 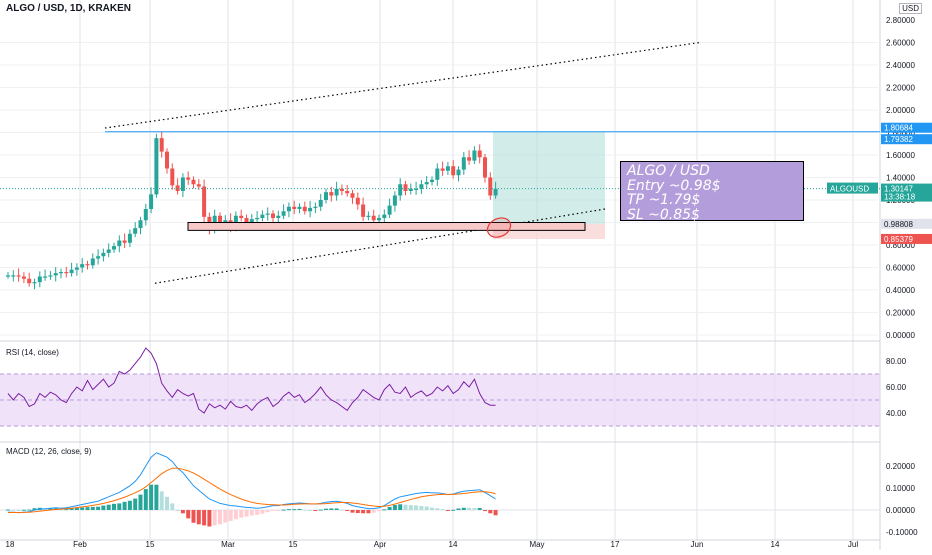 I want to click on price-tick-2: 2.40000, so click(x=900, y=65).